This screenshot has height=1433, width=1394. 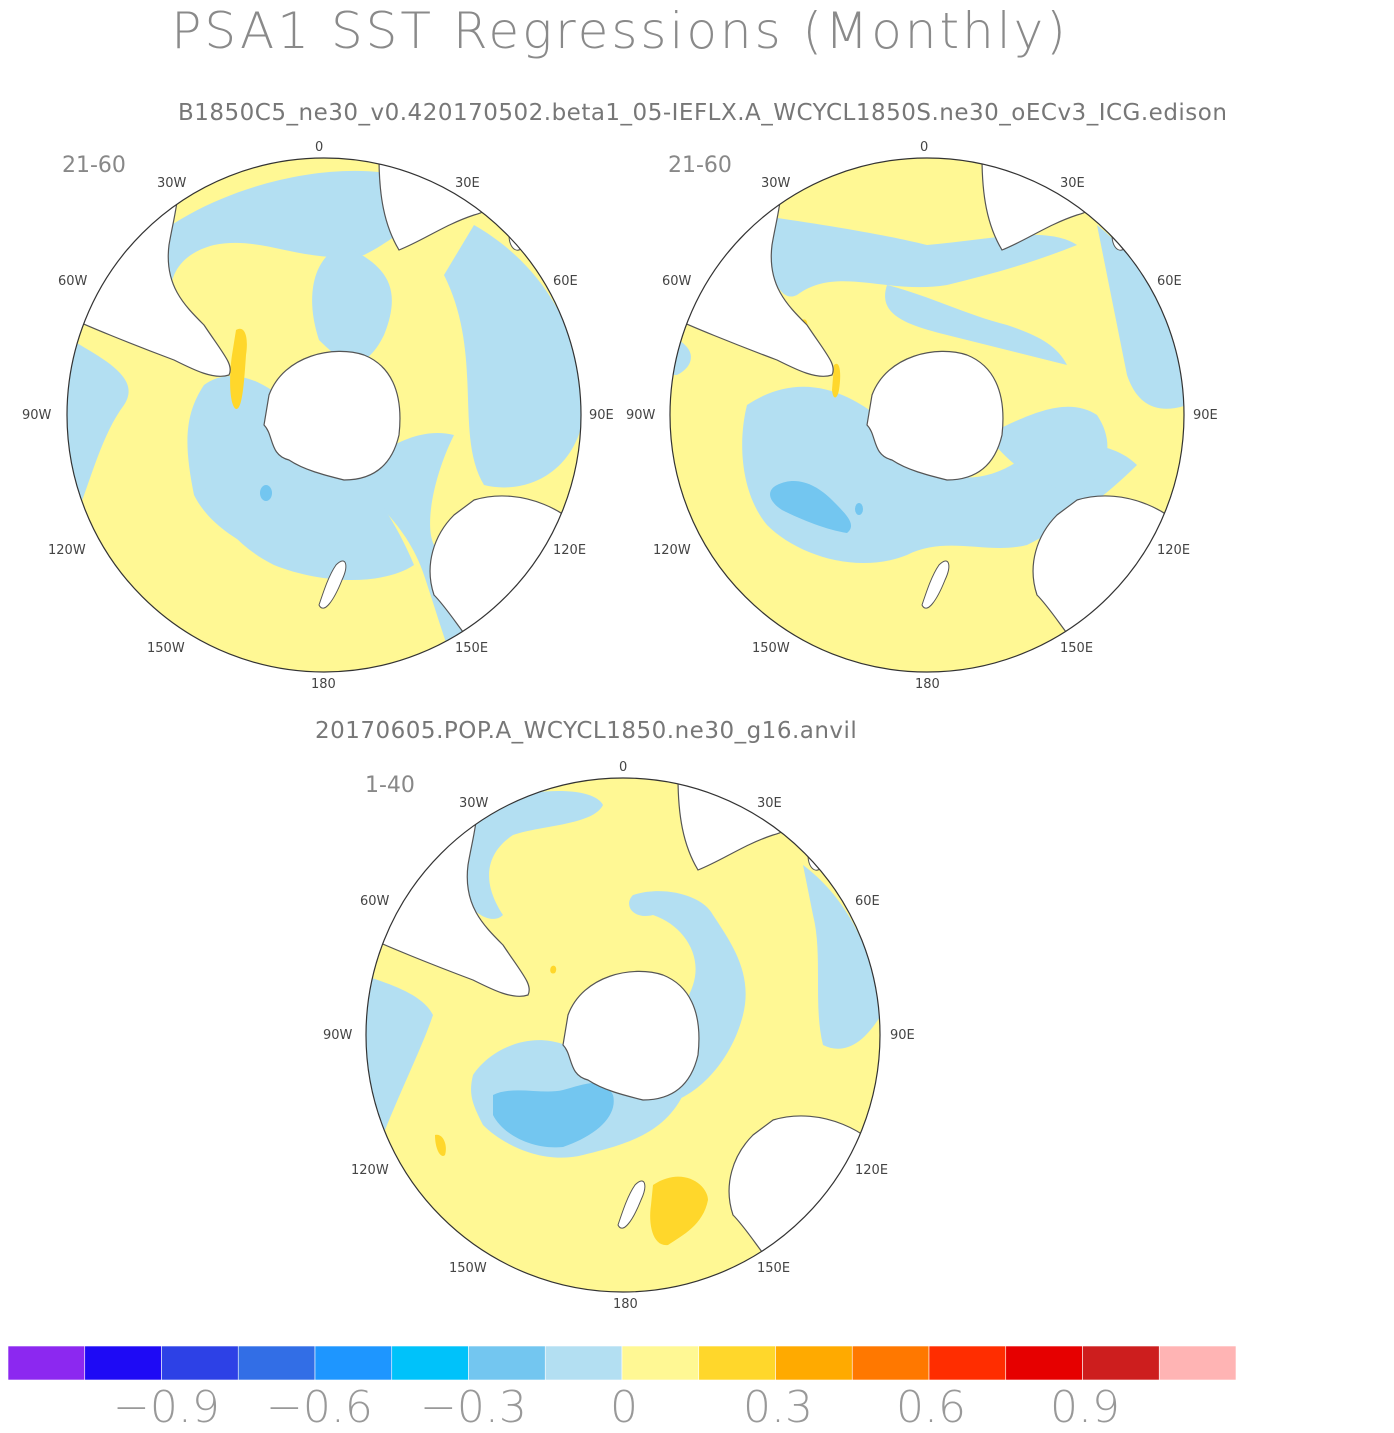 I want to click on colorbar-tick-label: 0.9, so click(x=1085, y=1407).